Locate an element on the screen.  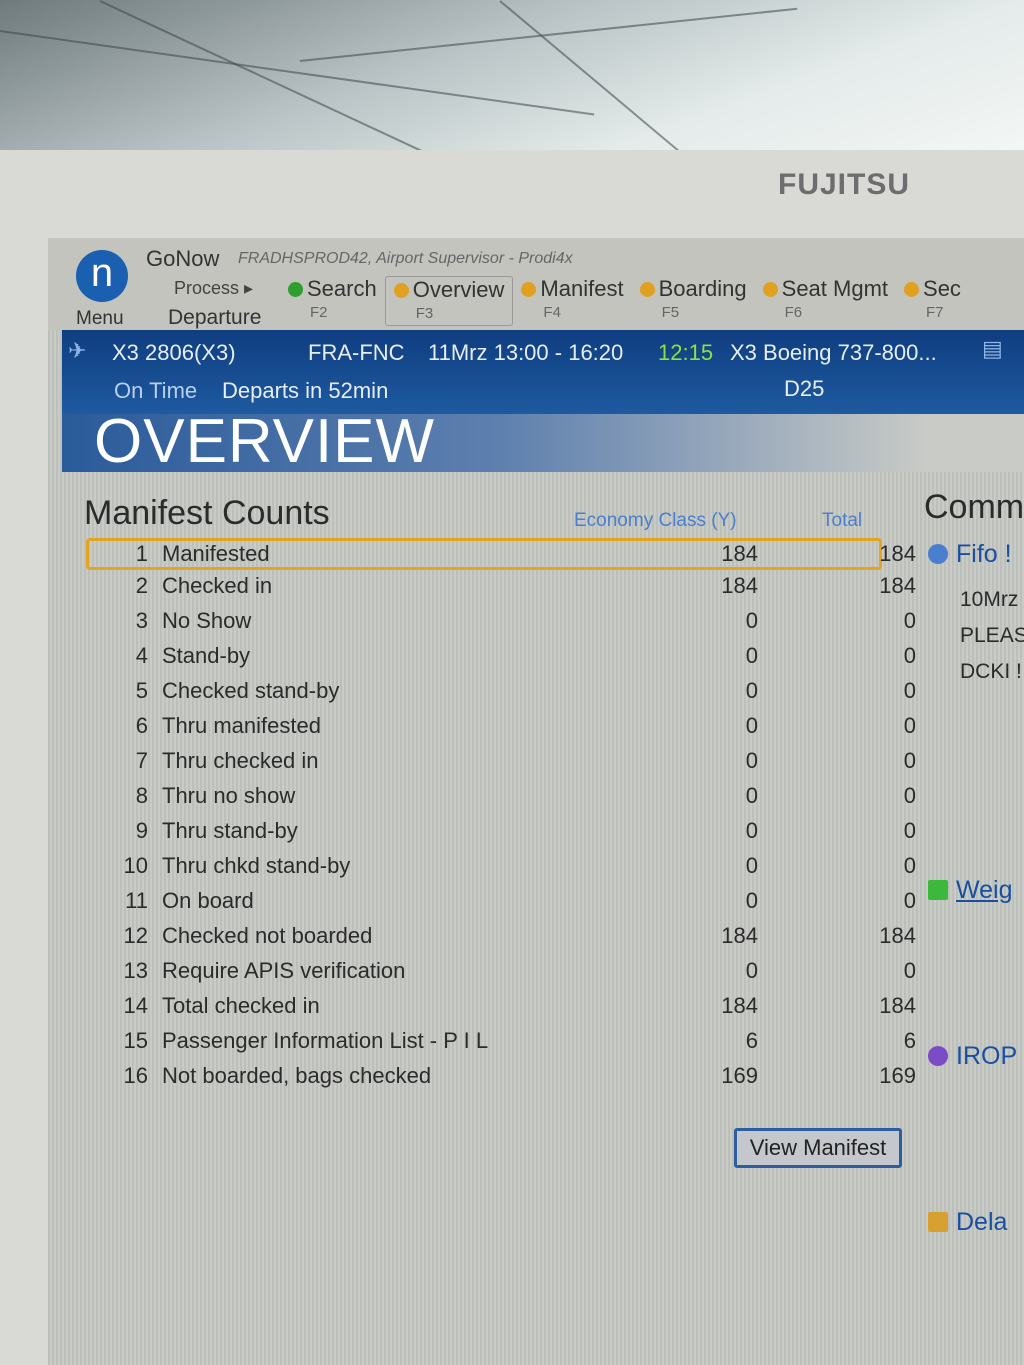
table-row: 5 Checked stand-by 0 0 is located at coordinates (517, 694).